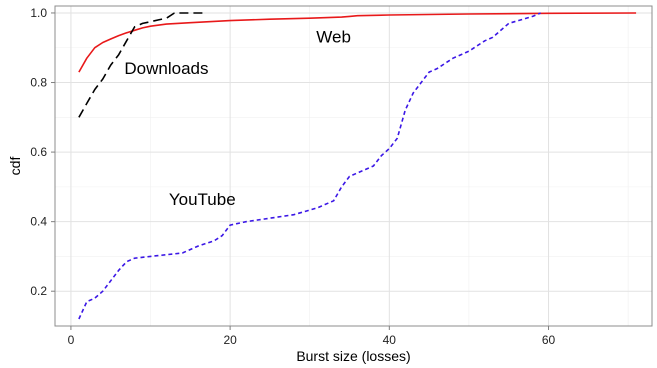 The height and width of the screenshot is (368, 657). I want to click on annotation-web: Web, so click(333, 37).